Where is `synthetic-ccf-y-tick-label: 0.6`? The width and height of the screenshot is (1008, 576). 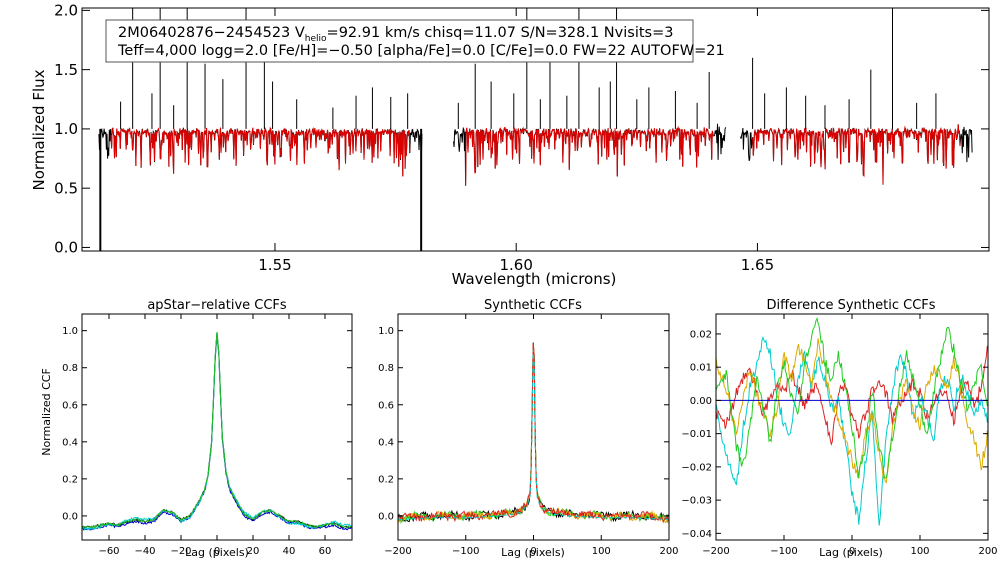
synthetic-ccf-y-tick-label: 0.6 is located at coordinates (386, 405).